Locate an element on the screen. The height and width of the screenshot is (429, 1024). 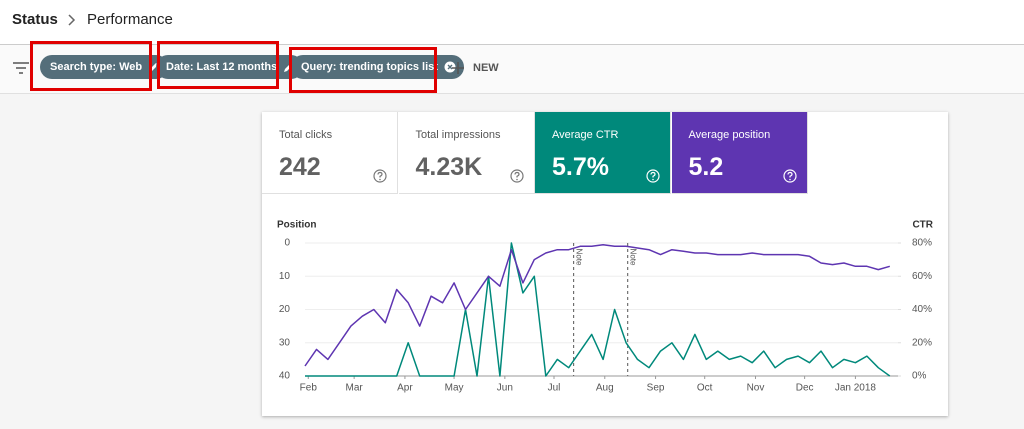
metric-value: 5.7% is located at coordinates (580, 167).